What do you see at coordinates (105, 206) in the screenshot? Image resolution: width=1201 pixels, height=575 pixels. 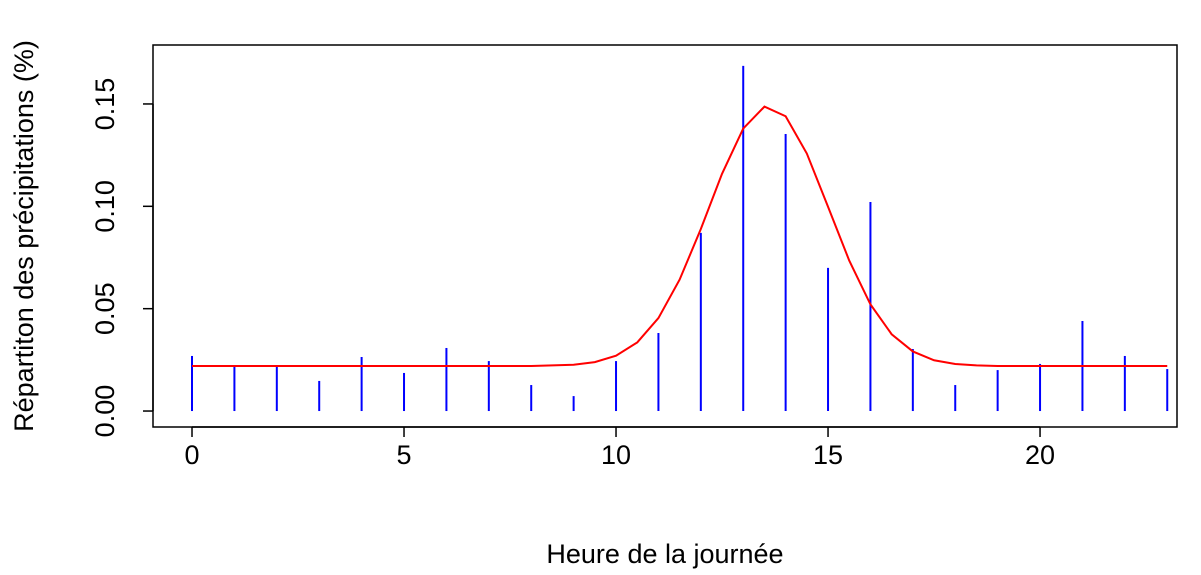 I see `y-tick-label: 0.10` at bounding box center [105, 206].